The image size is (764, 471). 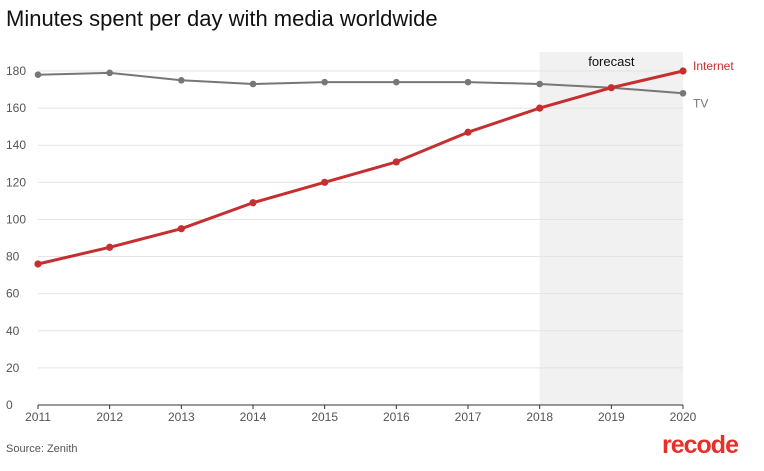 I want to click on recode-logo: recode, so click(x=700, y=445).